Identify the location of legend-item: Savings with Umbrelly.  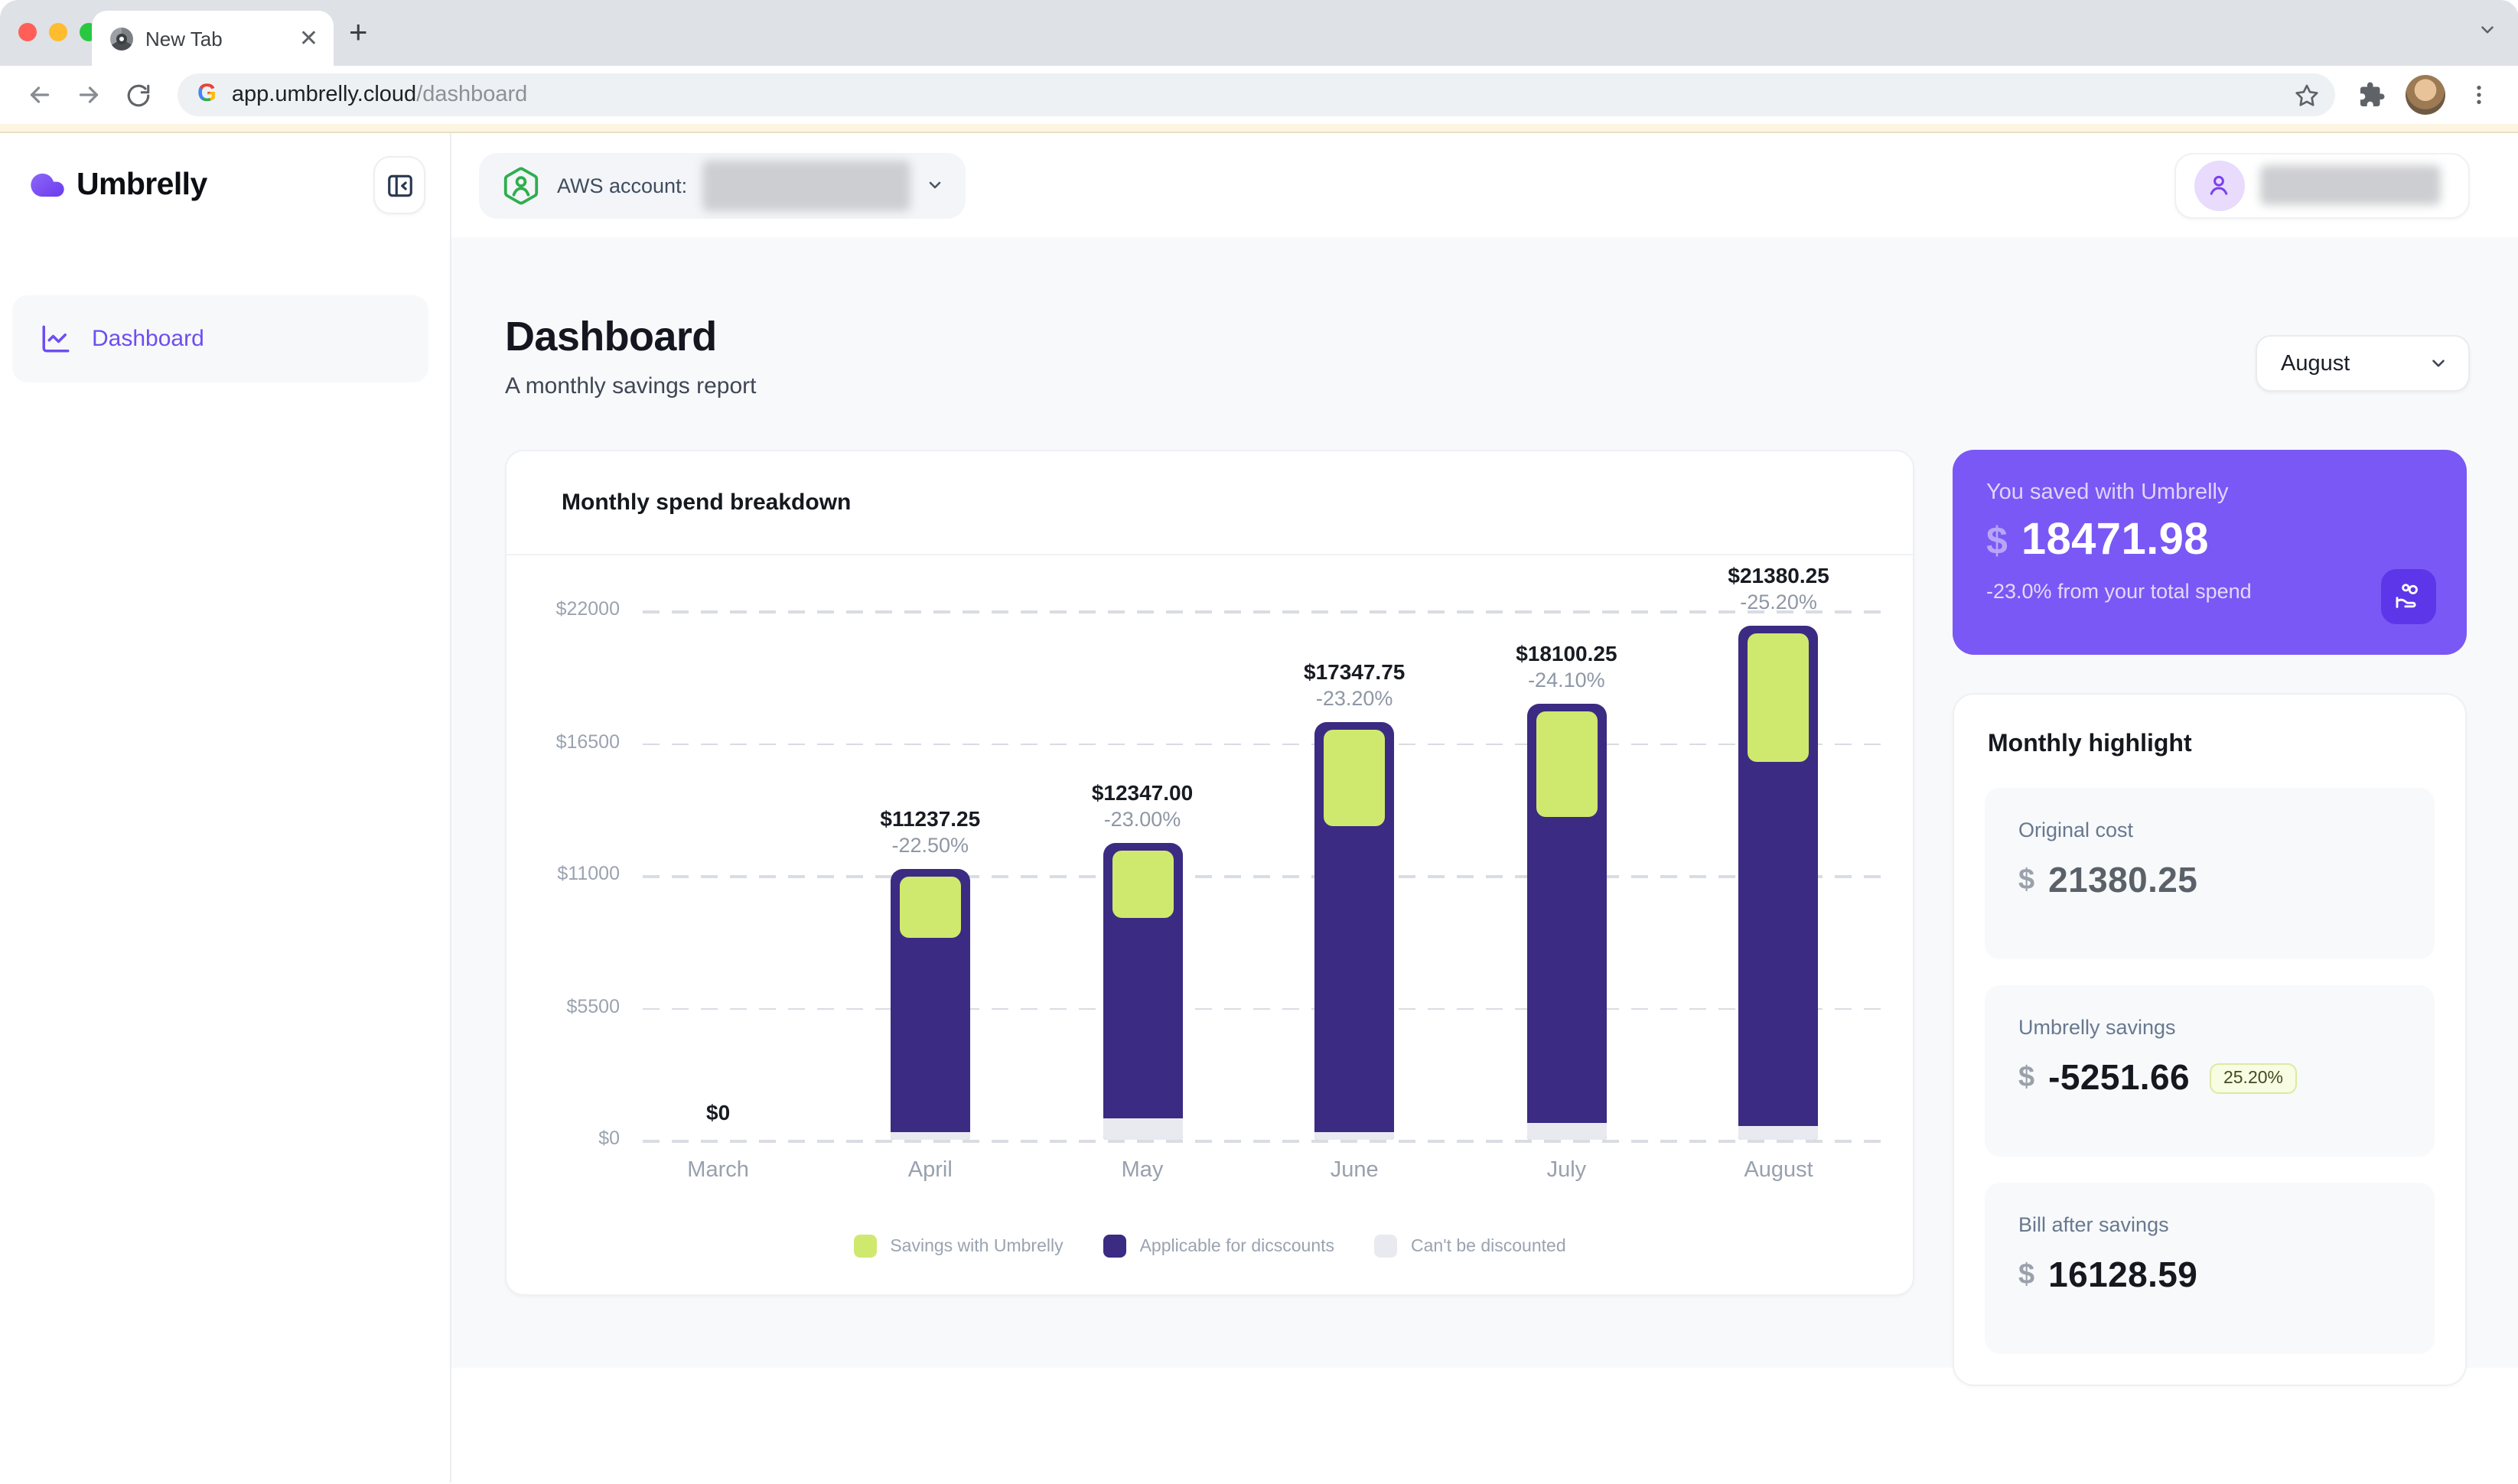
(958, 1246).